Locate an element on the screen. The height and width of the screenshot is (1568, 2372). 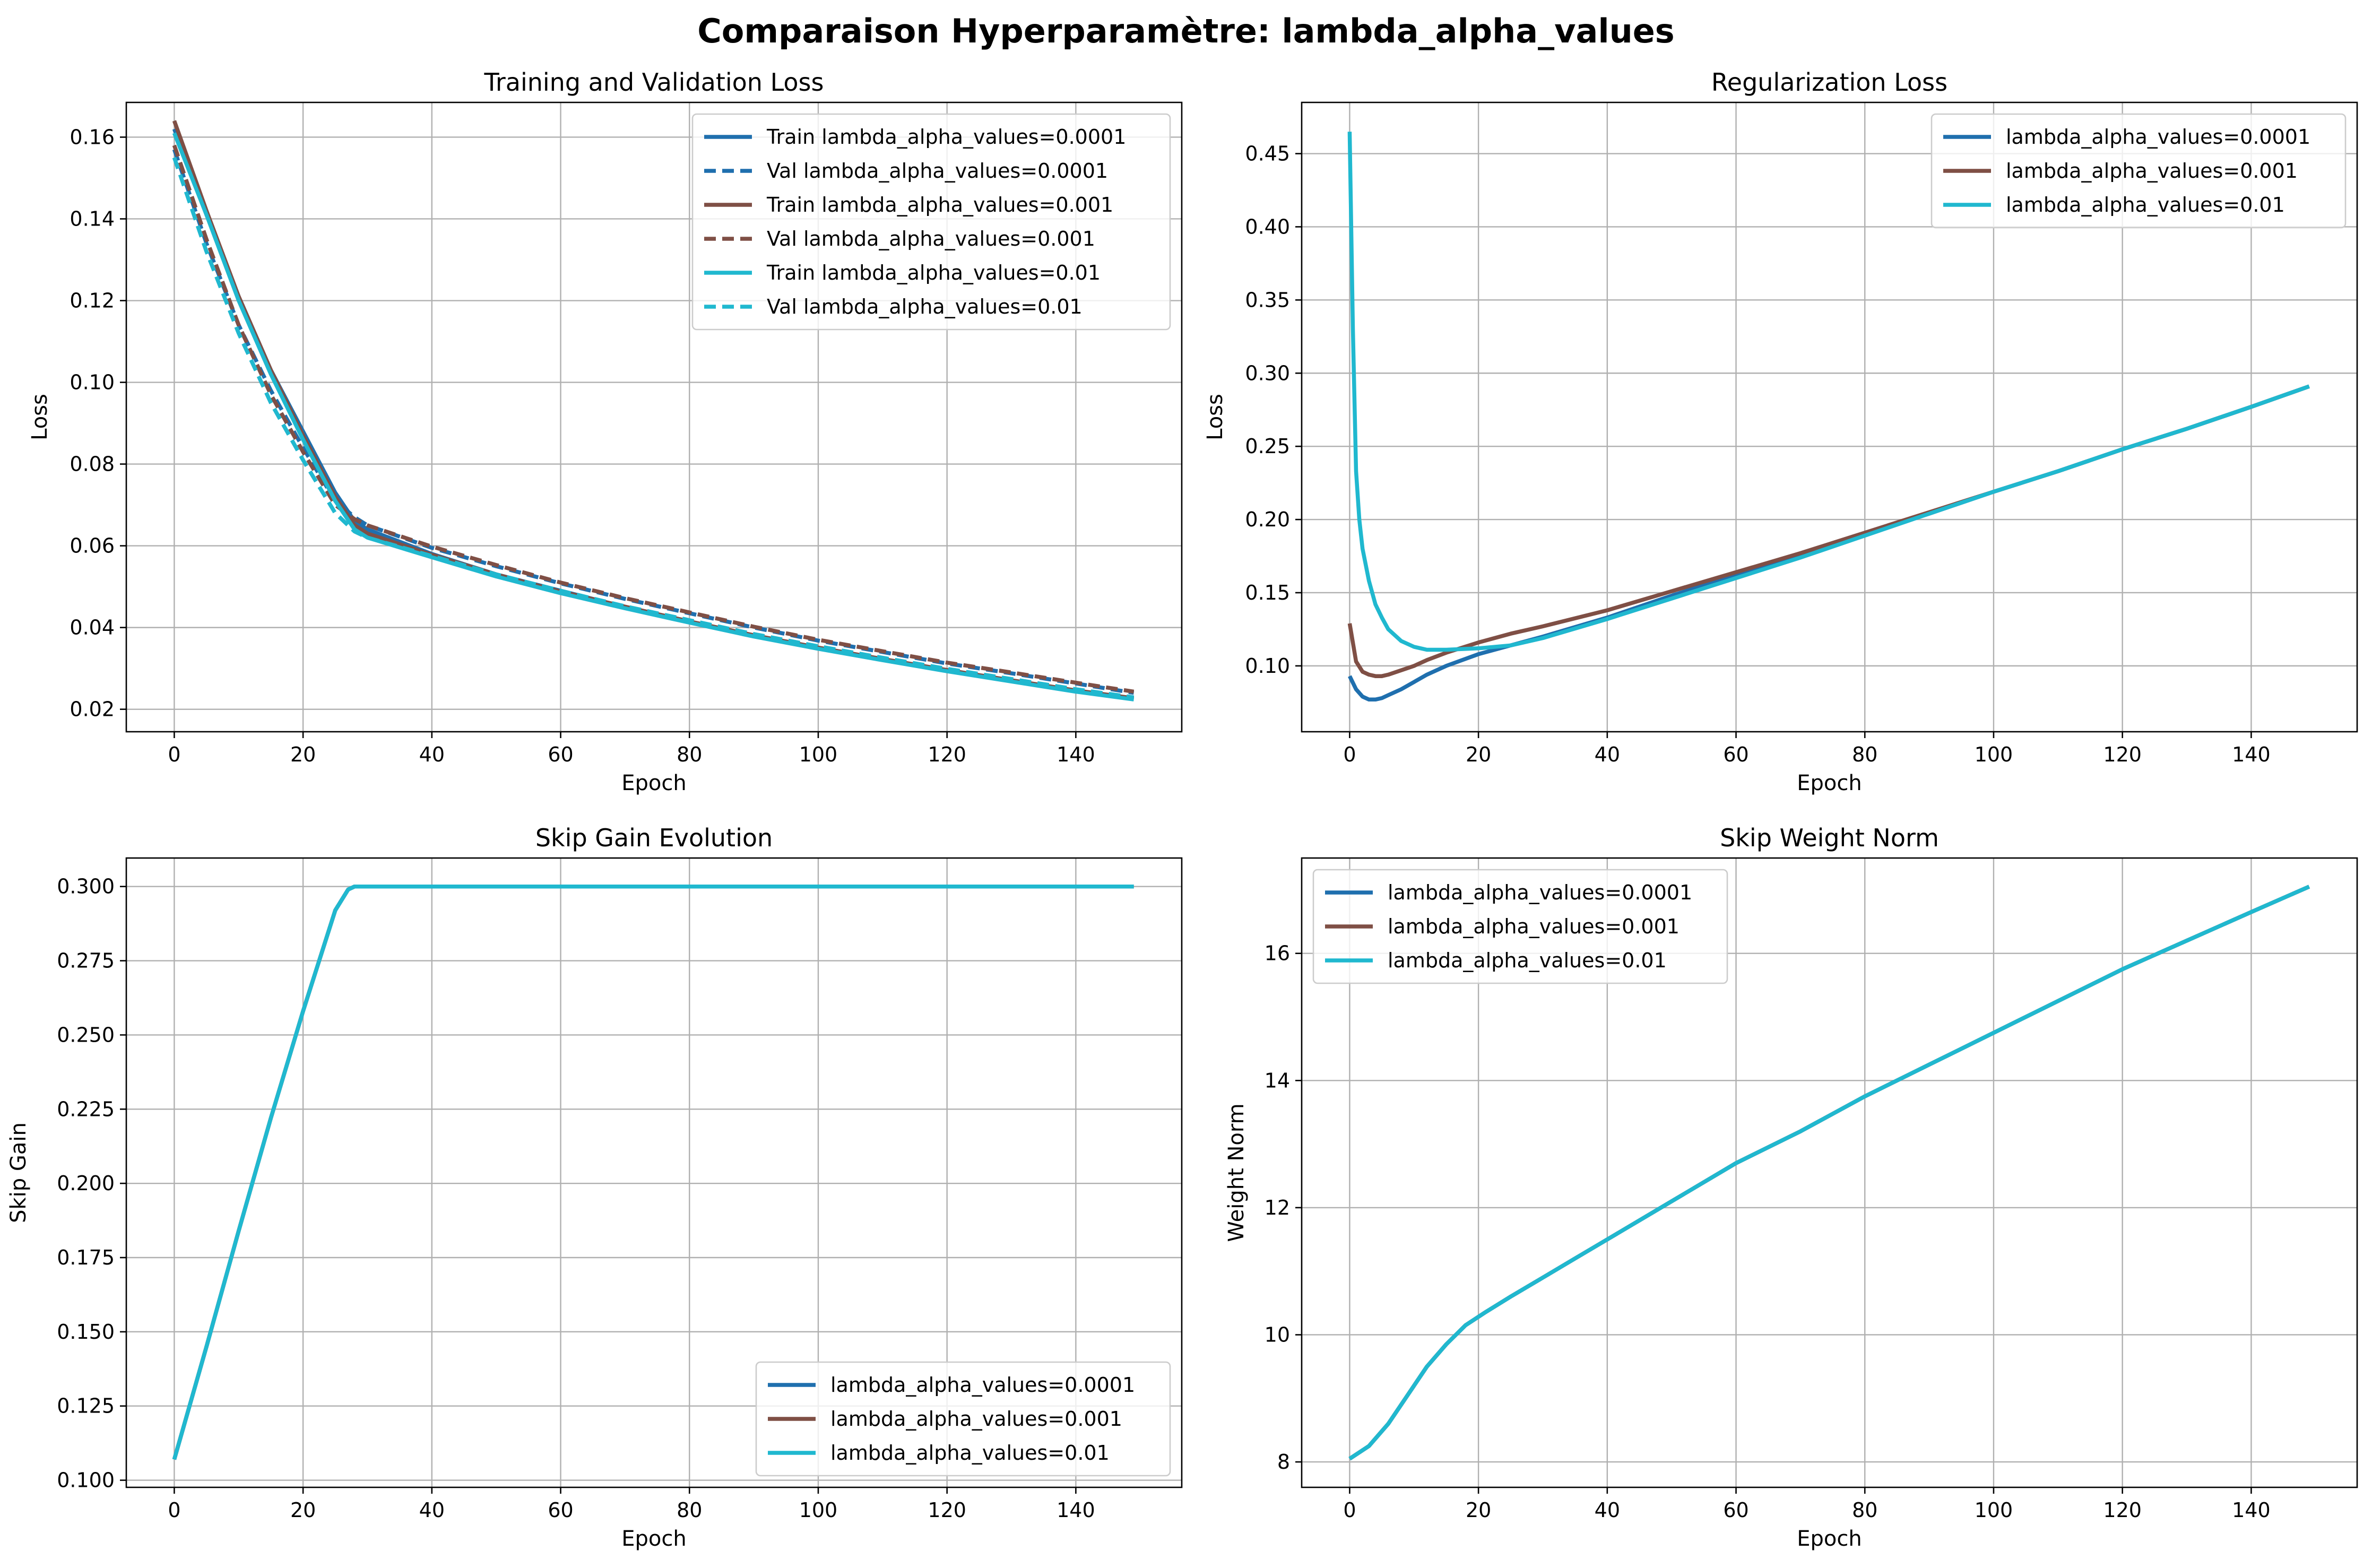
y-tick-label: 0.150 is located at coordinates (86, 1332).